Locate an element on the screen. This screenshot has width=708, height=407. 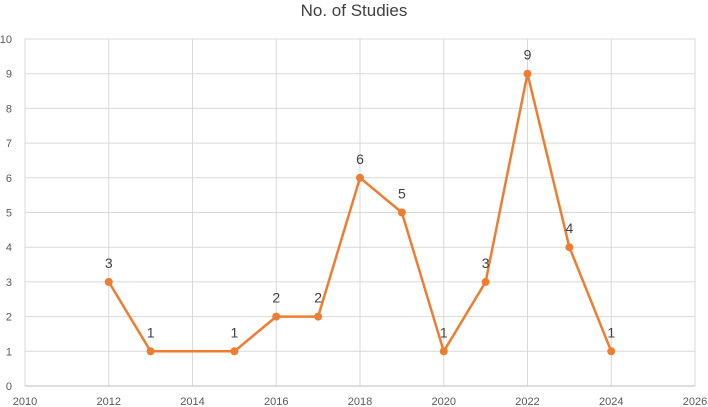
x-tick-label: 2018 is located at coordinates (360, 401).